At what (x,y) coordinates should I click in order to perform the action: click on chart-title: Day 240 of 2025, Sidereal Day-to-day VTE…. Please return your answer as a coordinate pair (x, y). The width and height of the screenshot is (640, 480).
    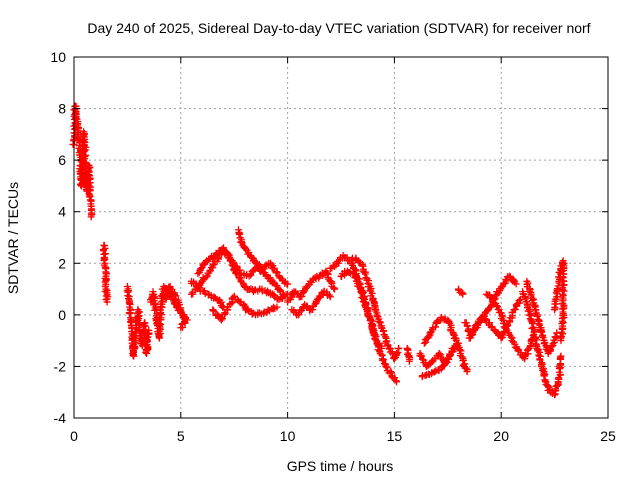
    Looking at the image, I should click on (338, 28).